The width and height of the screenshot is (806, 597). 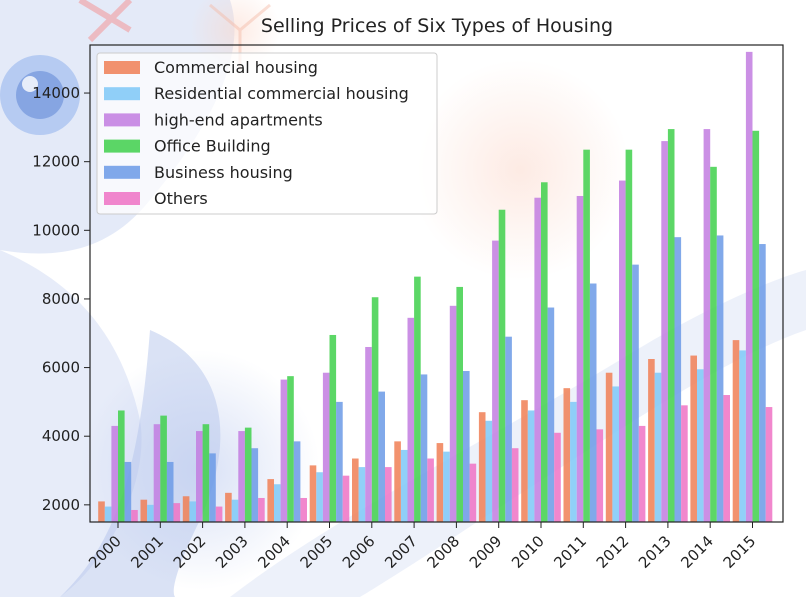 I want to click on legend-label: Commercial housing, so click(x=236, y=67).